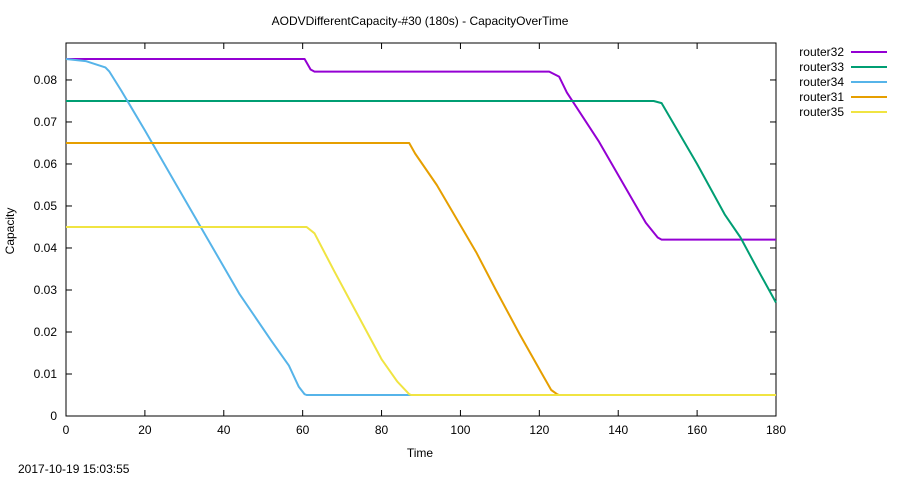 This screenshot has height=480, width=900. What do you see at coordinates (46, 332) in the screenshot?
I see `y-tick-label: 0.02` at bounding box center [46, 332].